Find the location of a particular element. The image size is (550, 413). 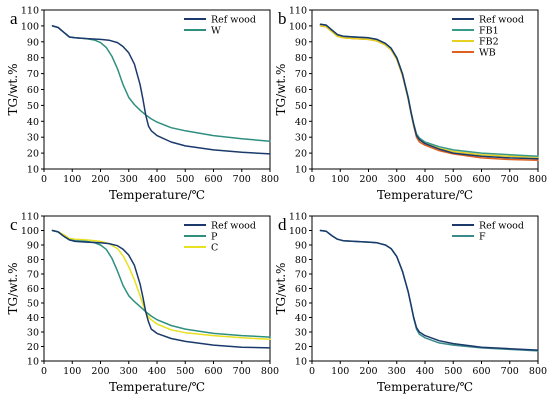

series-line-fb2 is located at coordinates (429, 91).